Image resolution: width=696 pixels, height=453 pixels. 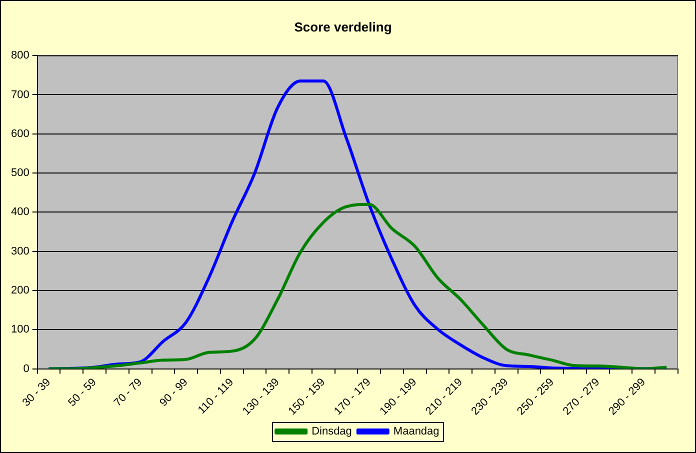 What do you see at coordinates (343, 26) in the screenshot?
I see `chart-title: Score verdeling` at bounding box center [343, 26].